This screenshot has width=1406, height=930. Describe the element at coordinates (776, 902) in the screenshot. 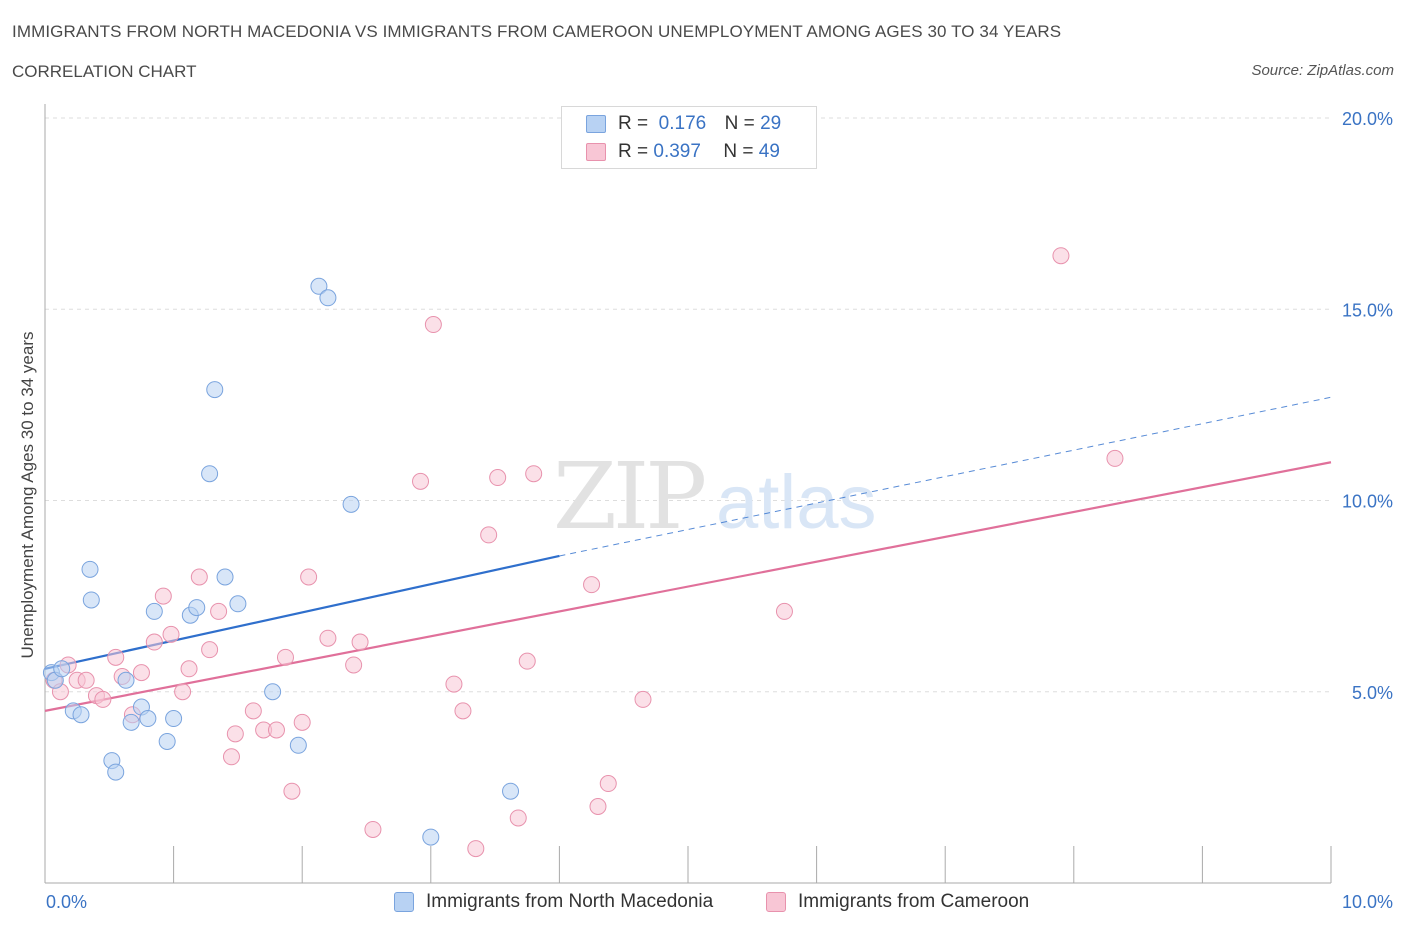

I see `series-swatch-pink` at that location.